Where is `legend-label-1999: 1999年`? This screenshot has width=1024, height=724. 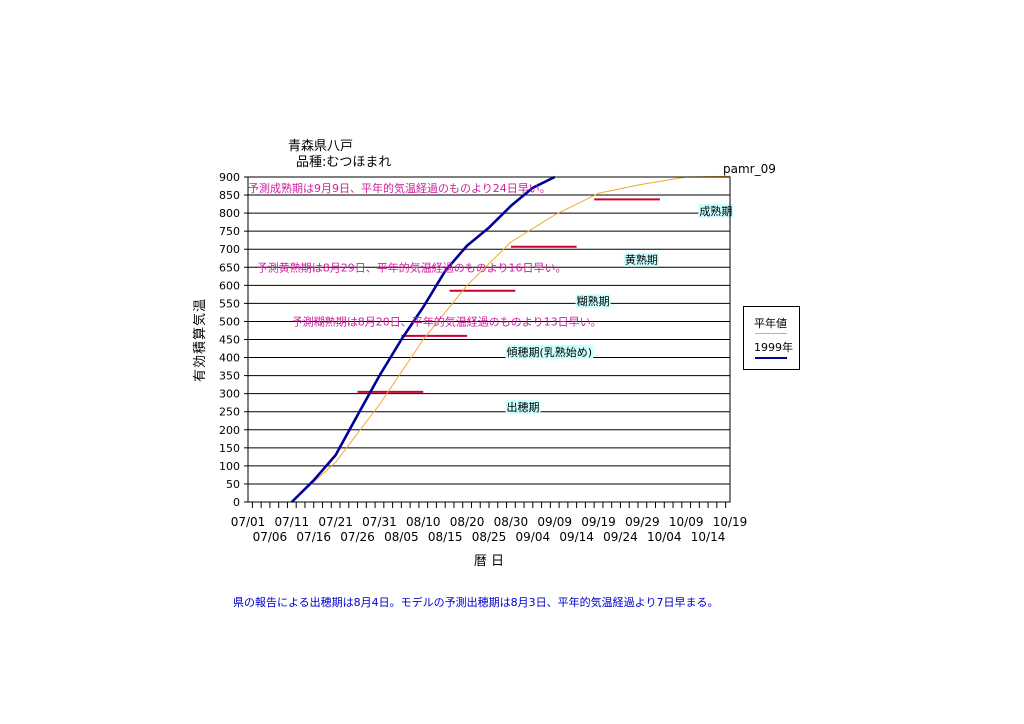 legend-label-1999: 1999年 is located at coordinates (773, 347).